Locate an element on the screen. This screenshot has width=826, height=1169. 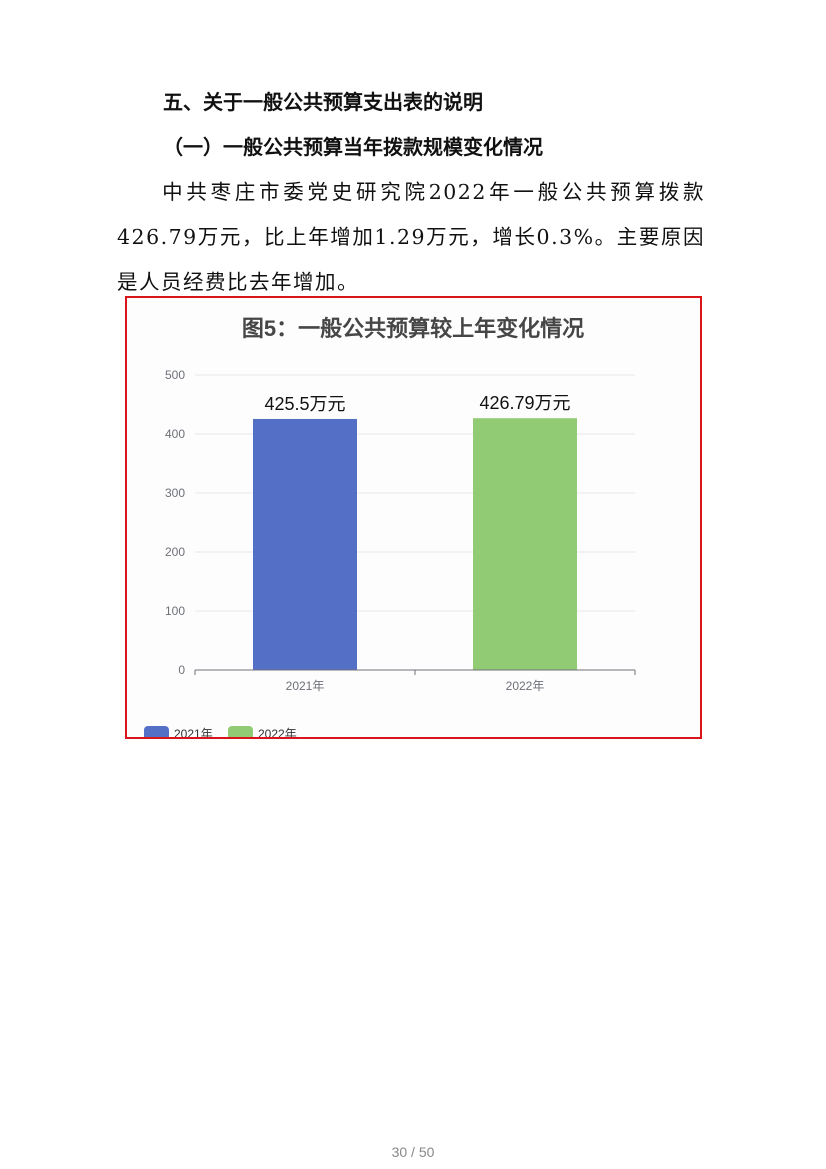
y-tick-label: 100 is located at coordinates (175, 611).